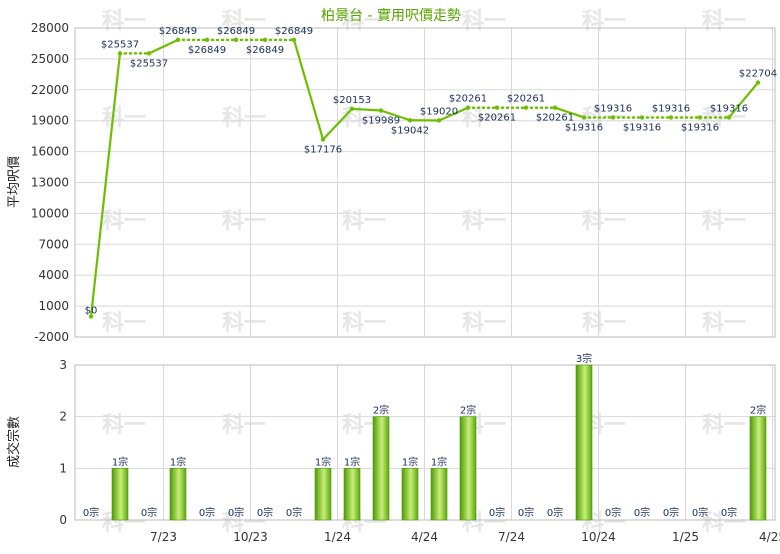 The height and width of the screenshot is (554, 780). I want to click on price-tick-label: 28000, so click(50, 28).